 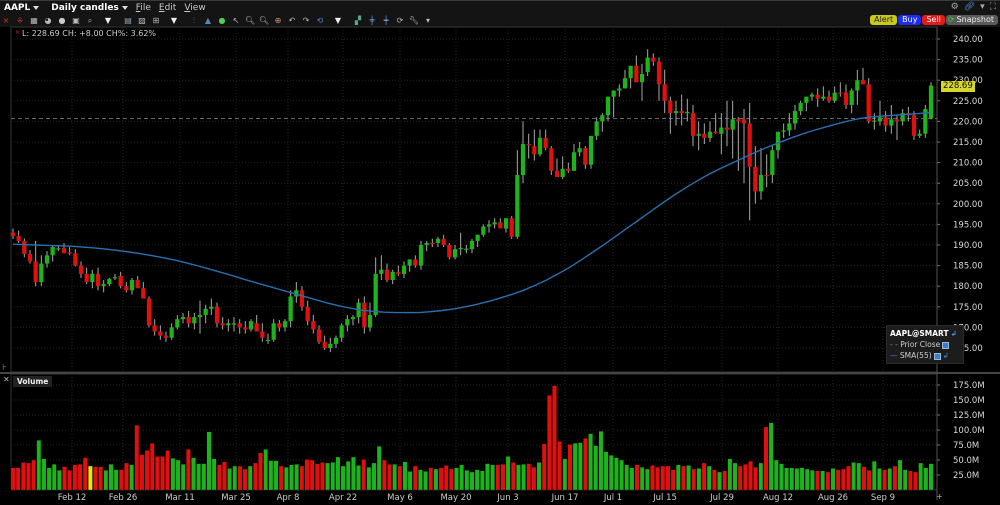 I want to click on ruler-icon: ▞, so click(x=358, y=20).